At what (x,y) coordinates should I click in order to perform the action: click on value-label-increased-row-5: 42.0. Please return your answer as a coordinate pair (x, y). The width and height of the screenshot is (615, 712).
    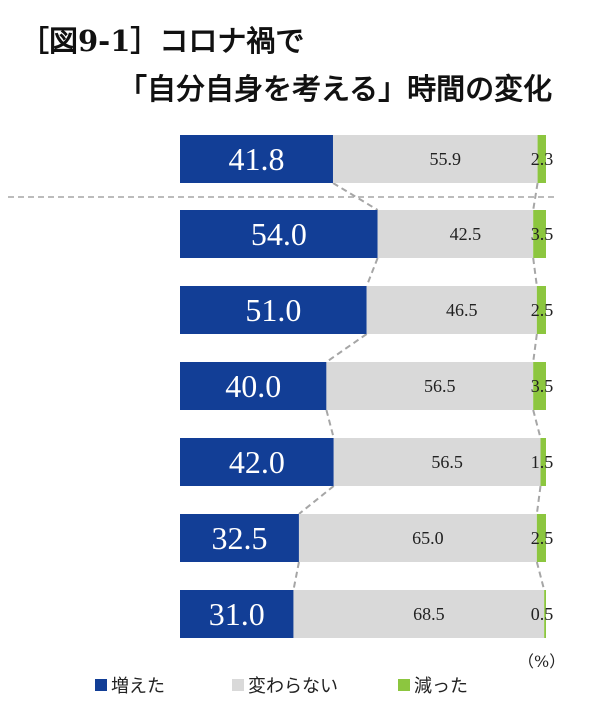
    Looking at the image, I should click on (257, 462).